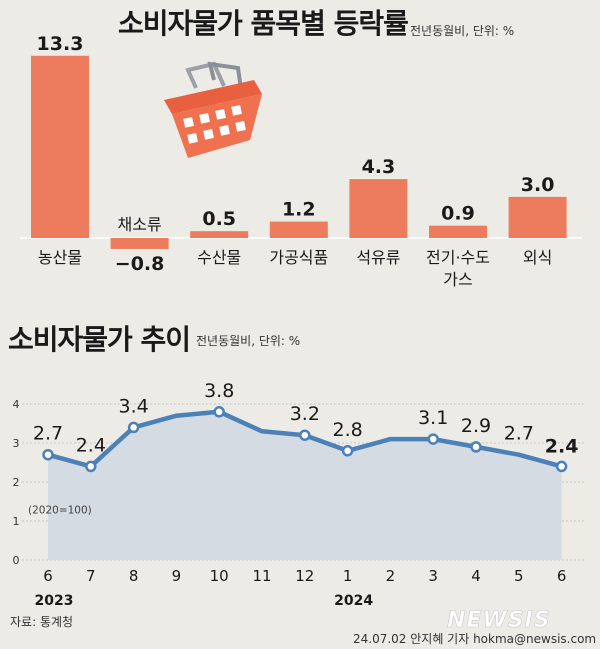 The width and height of the screenshot is (600, 649). I want to click on bar-value-label: 0.9, so click(458, 214).